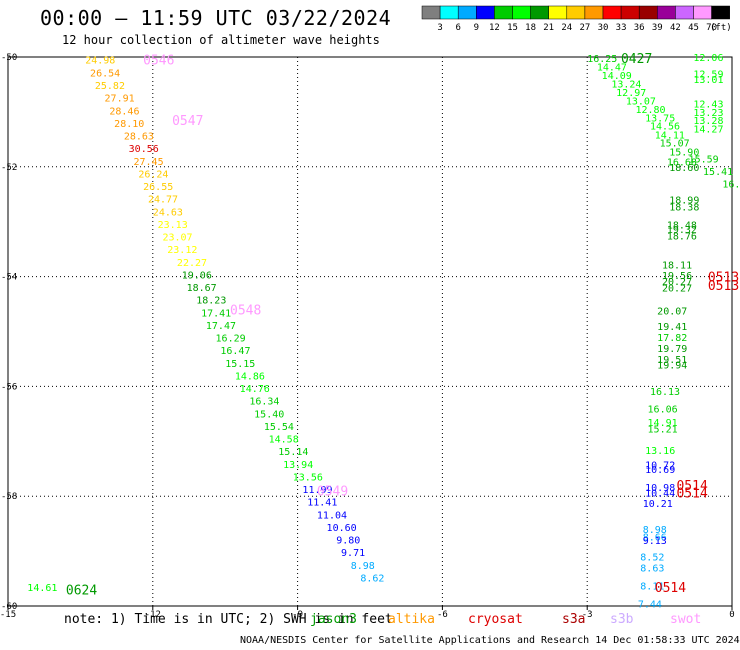 Image resolution: width=740 pixels, height=650 pixels. What do you see at coordinates (216, 18) in the screenshot?
I see `page-title: 00:00 – 11:59 UTC 03/22/2024` at bounding box center [216, 18].